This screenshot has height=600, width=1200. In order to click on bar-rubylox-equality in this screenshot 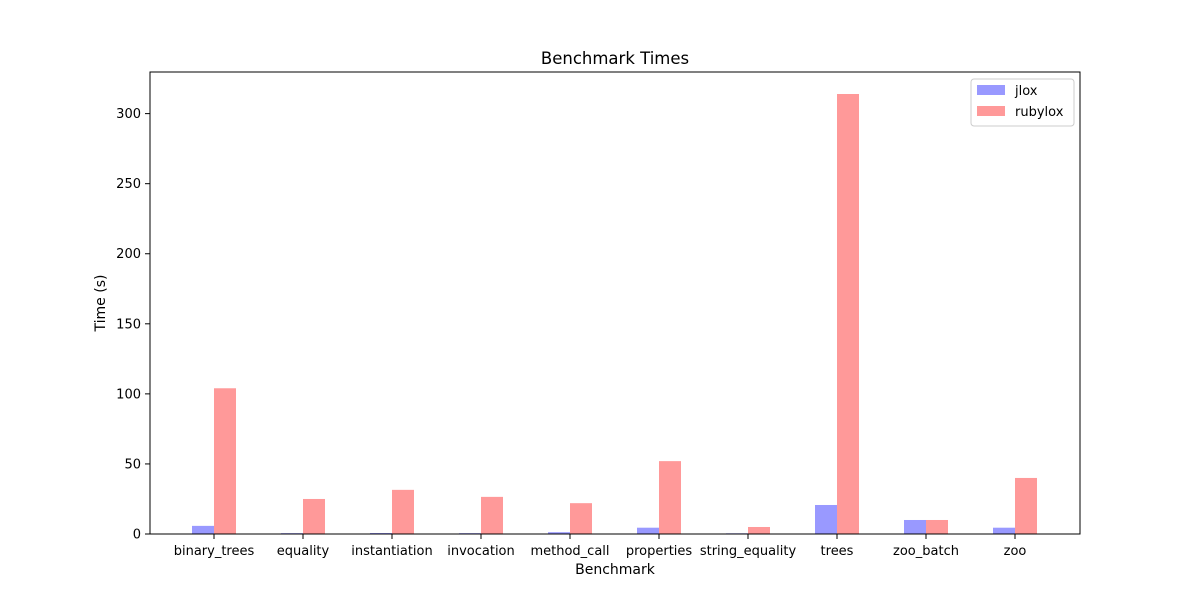, I will do `click(314, 516)`.